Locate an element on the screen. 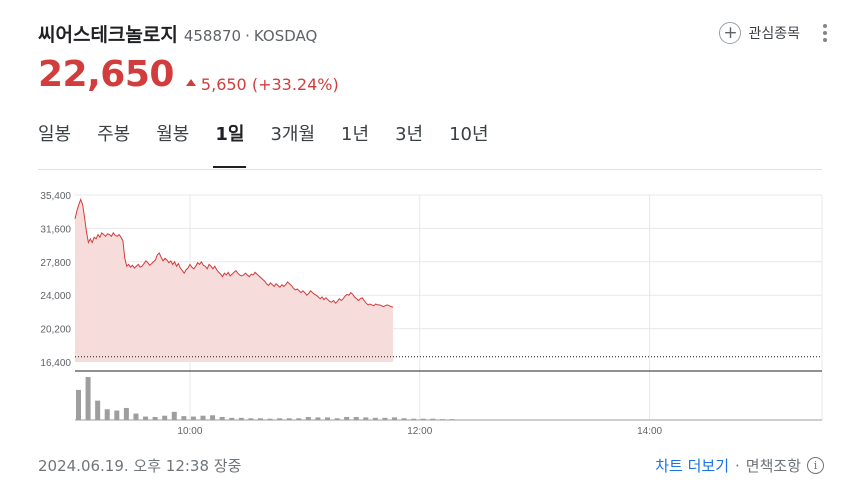 The width and height of the screenshot is (860, 487). period-tabs: 일봉 주봉 월봉 1일 3개월 1년 3년 10년 is located at coordinates (276, 145).